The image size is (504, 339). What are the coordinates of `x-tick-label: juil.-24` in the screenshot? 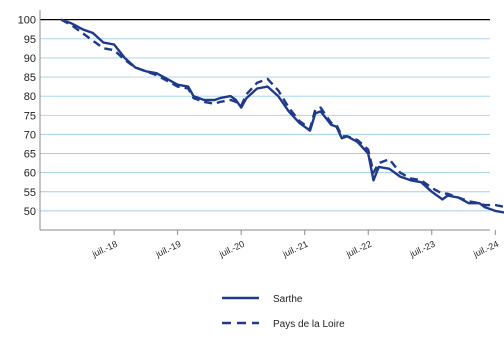 It's located at (485, 249).